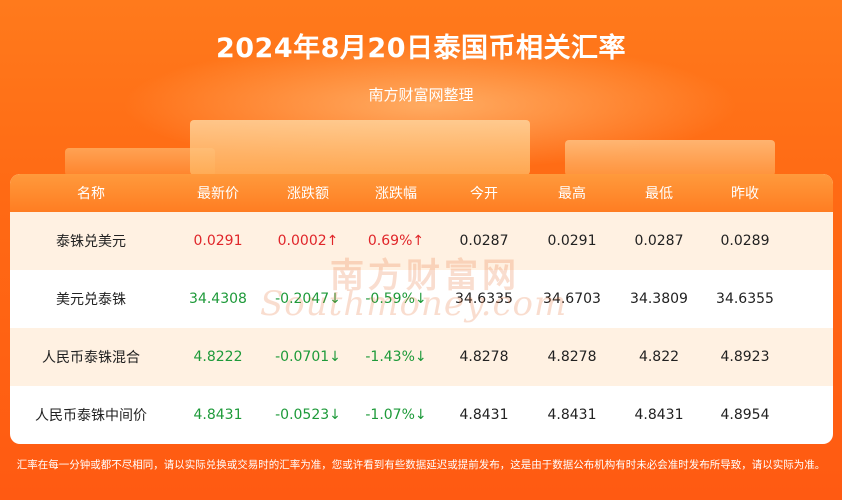  I want to click on cell-name: 人民币泰铢混合, so click(91, 358).